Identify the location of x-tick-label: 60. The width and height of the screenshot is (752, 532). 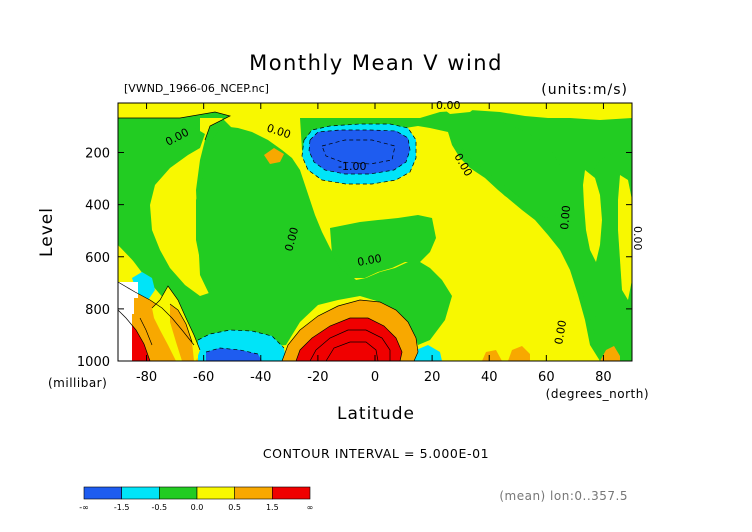
(546, 377).